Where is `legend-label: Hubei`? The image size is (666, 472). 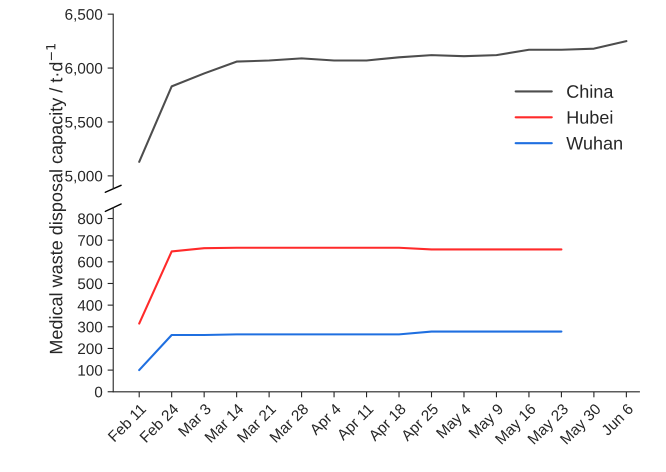 legend-label: Hubei is located at coordinates (590, 117).